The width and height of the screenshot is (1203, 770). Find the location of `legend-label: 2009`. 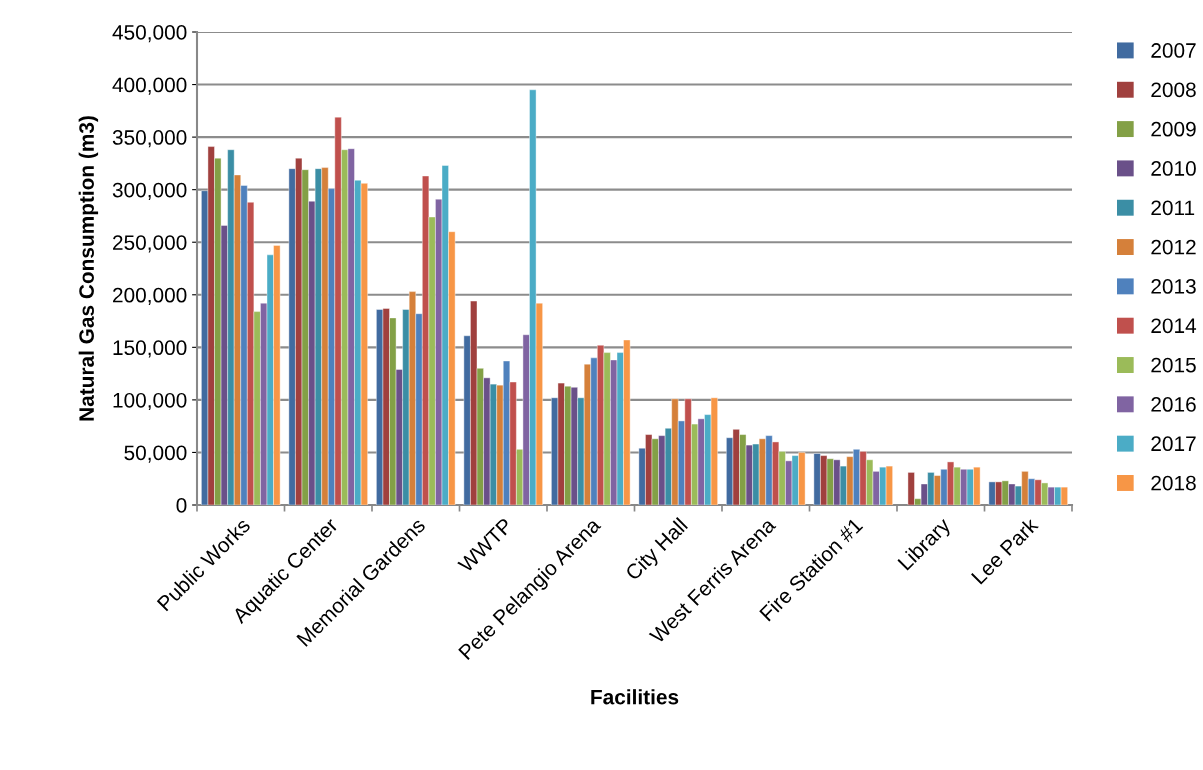

legend-label: 2009 is located at coordinates (1173, 129).